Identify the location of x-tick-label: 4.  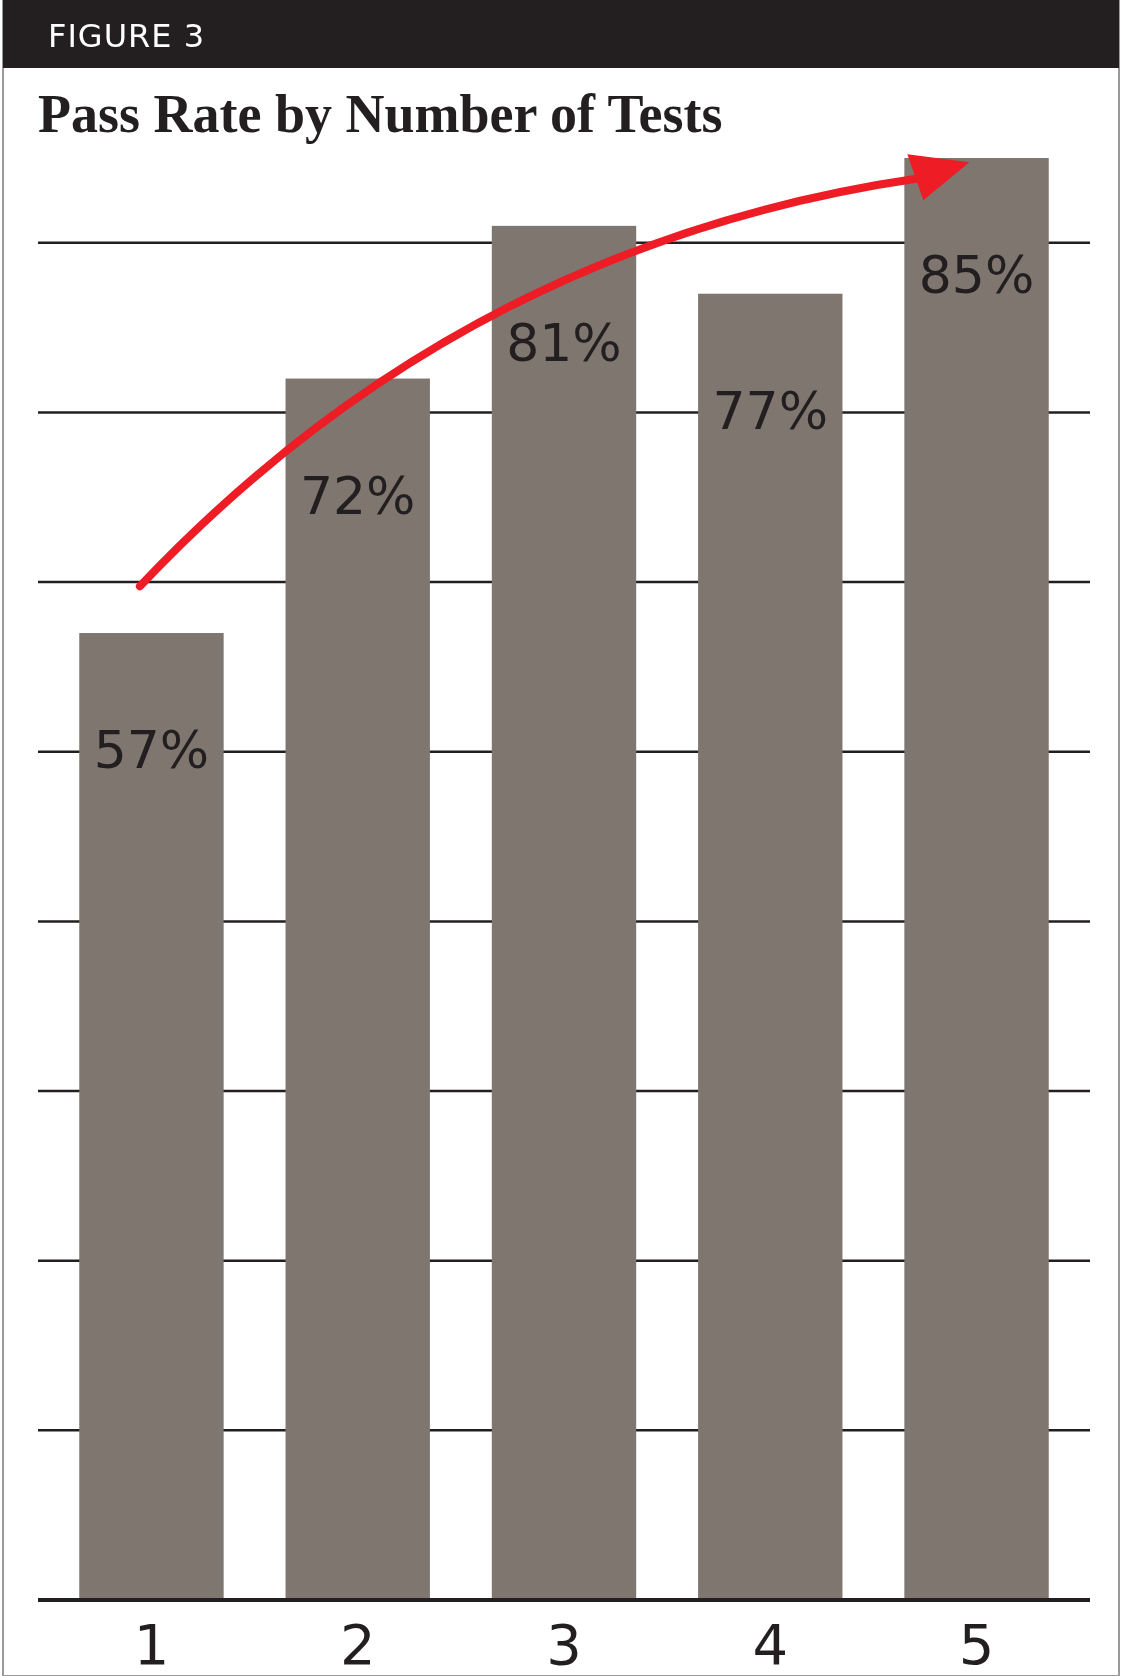
(770, 1644).